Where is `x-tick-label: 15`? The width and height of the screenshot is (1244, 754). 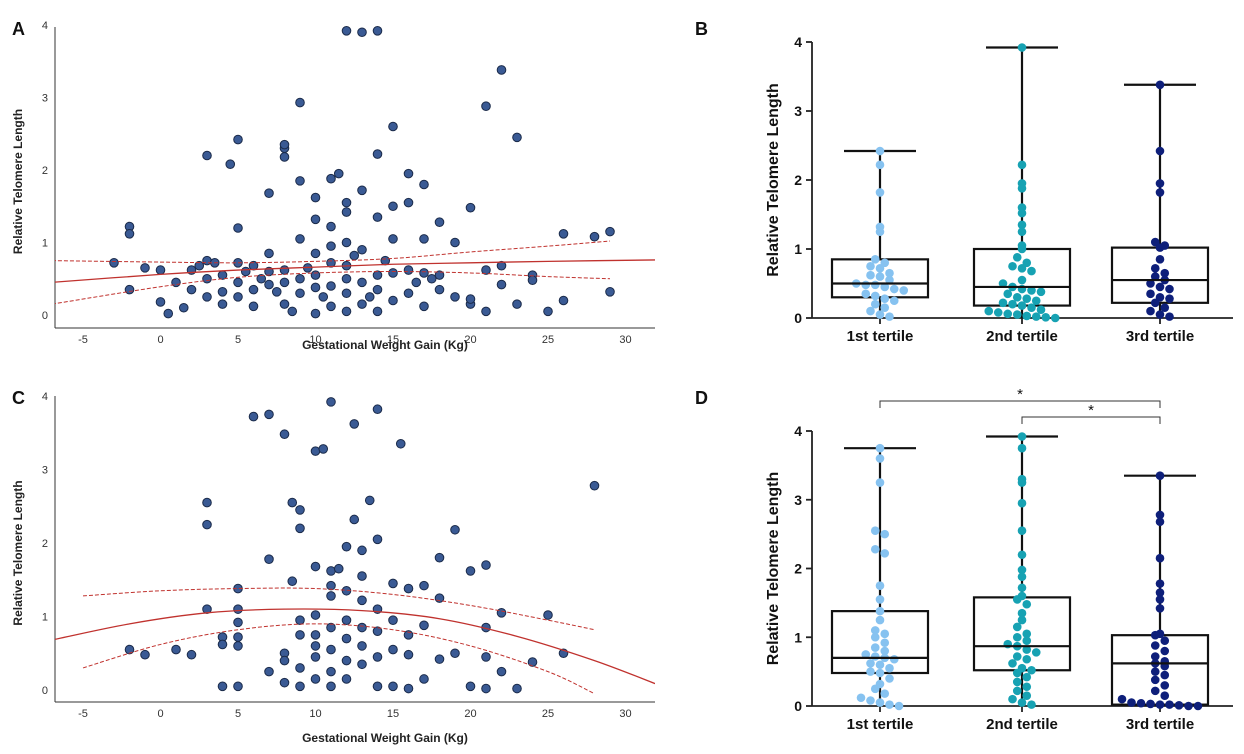
x-tick-label: 15 is located at coordinates (393, 340).